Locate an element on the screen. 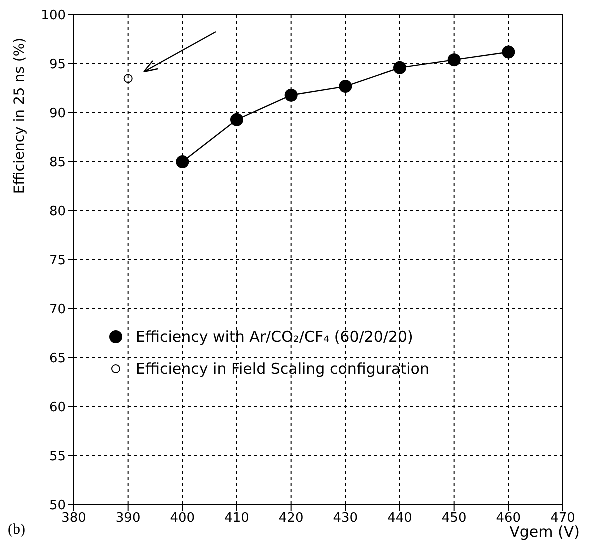  y-tick-label: 60 is located at coordinates (57, 408).